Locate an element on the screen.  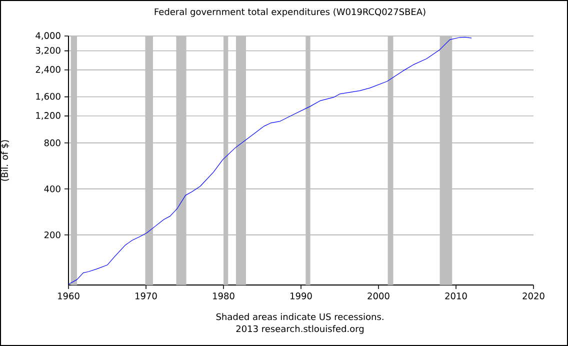
y-tick-label: 200 is located at coordinates (52, 234).